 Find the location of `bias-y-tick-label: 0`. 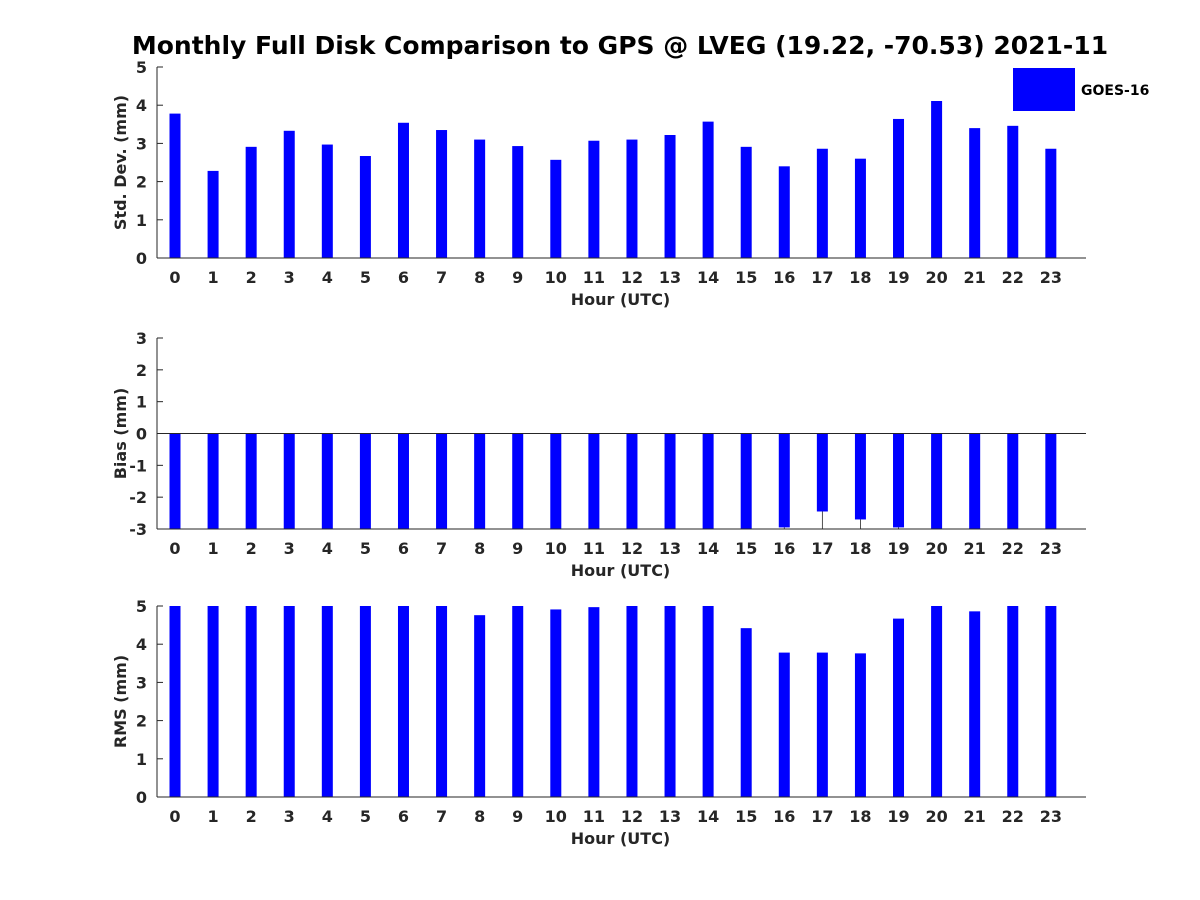

bias-y-tick-label: 0 is located at coordinates (141, 434).